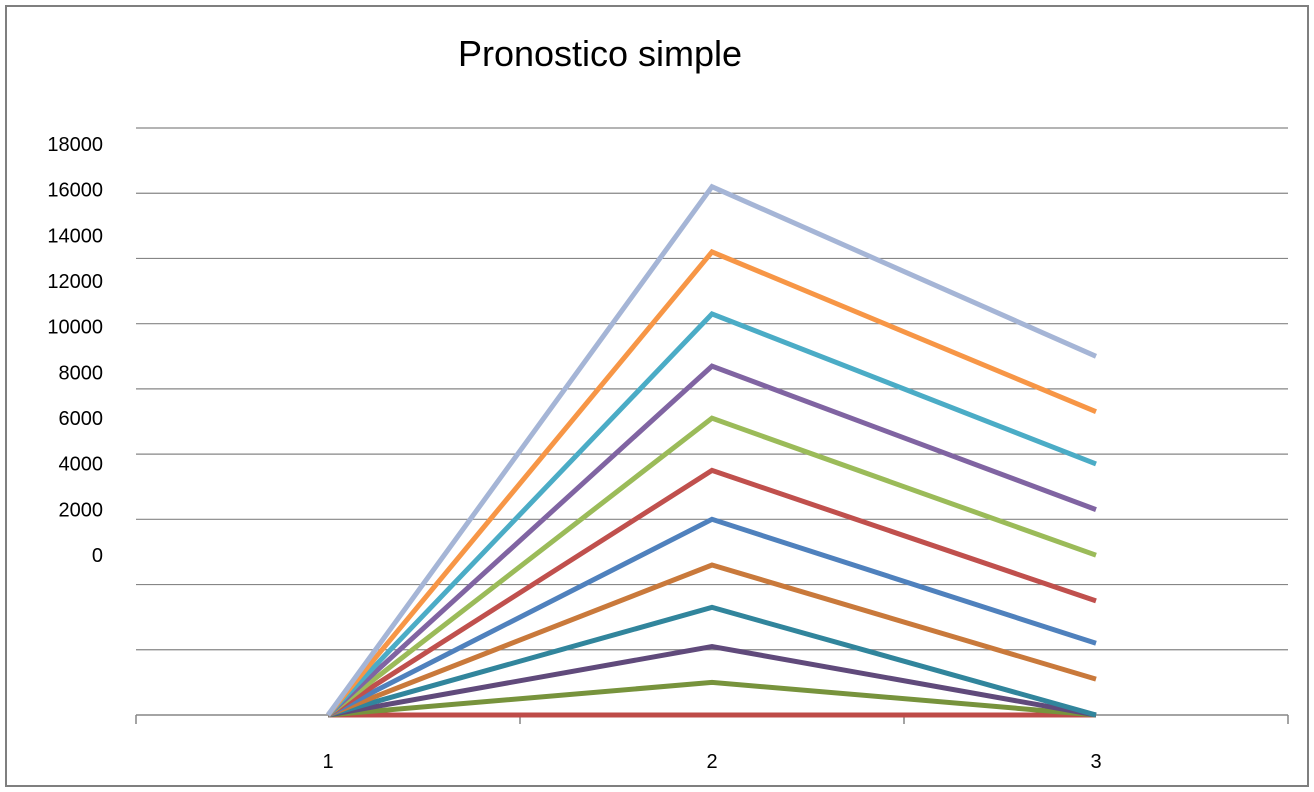 The image size is (1314, 792). What do you see at coordinates (75, 282) in the screenshot?
I see `y-tick-label: 12000` at bounding box center [75, 282].